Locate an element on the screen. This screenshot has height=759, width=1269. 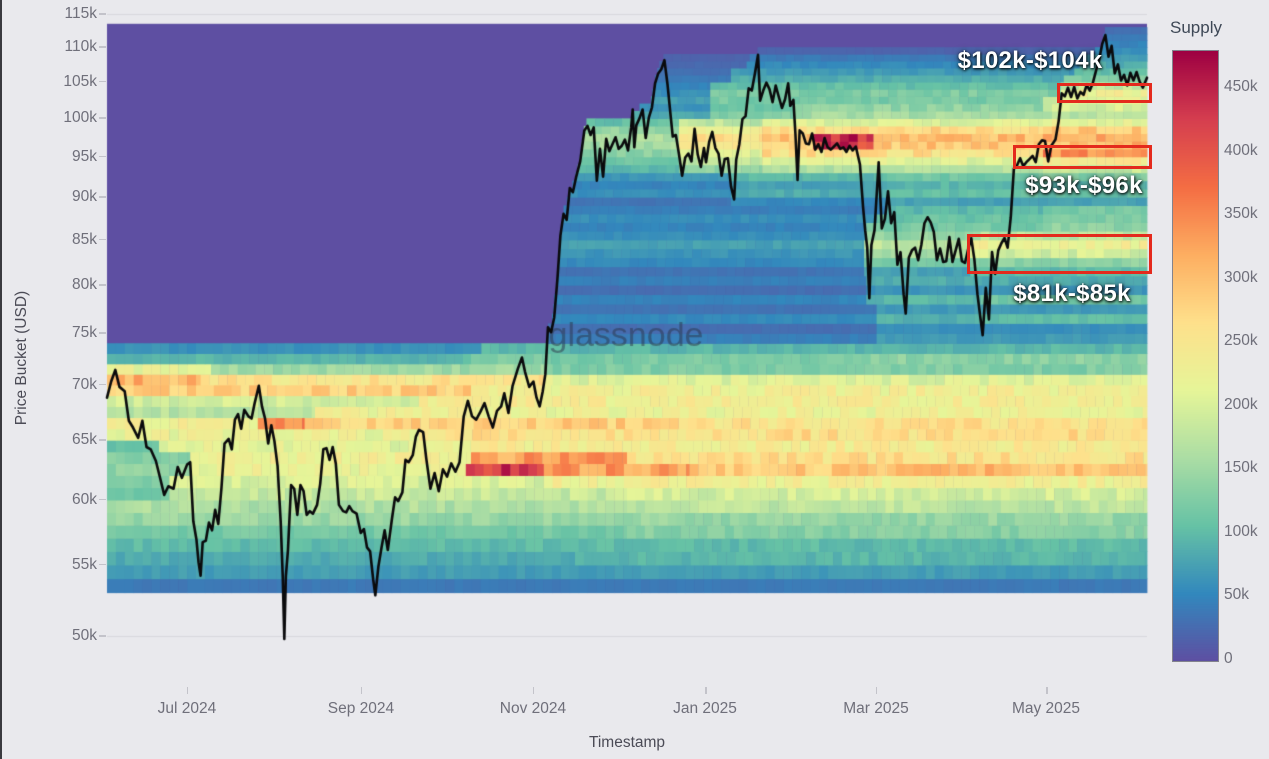
x-tick-label: May 2025 is located at coordinates (1046, 708).